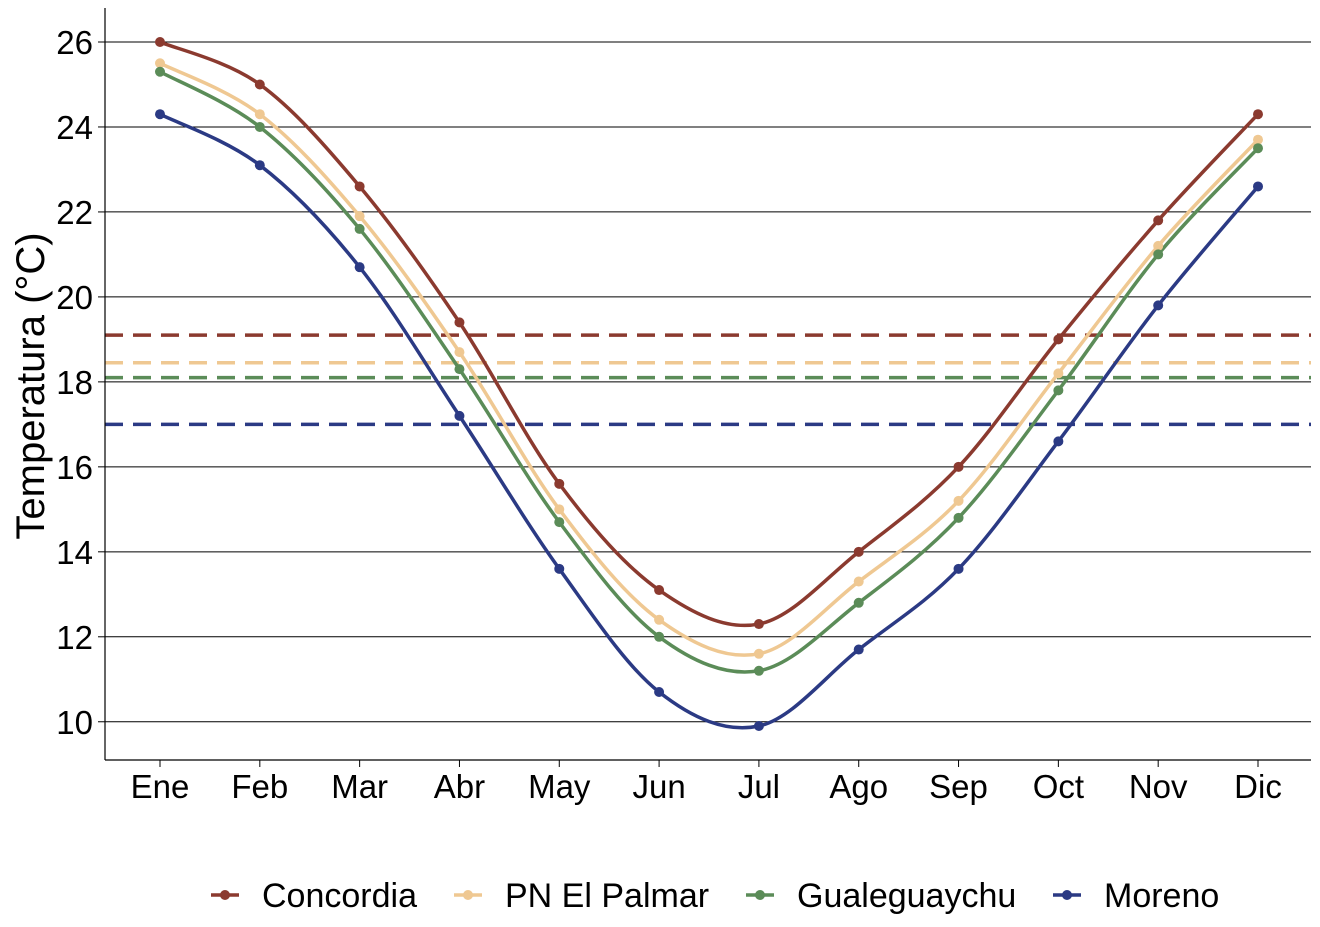 Image resolution: width=1320 pixels, height=927 pixels. Describe the element at coordinates (74, 552) in the screenshot. I see `y-tick-label: 14` at that location.